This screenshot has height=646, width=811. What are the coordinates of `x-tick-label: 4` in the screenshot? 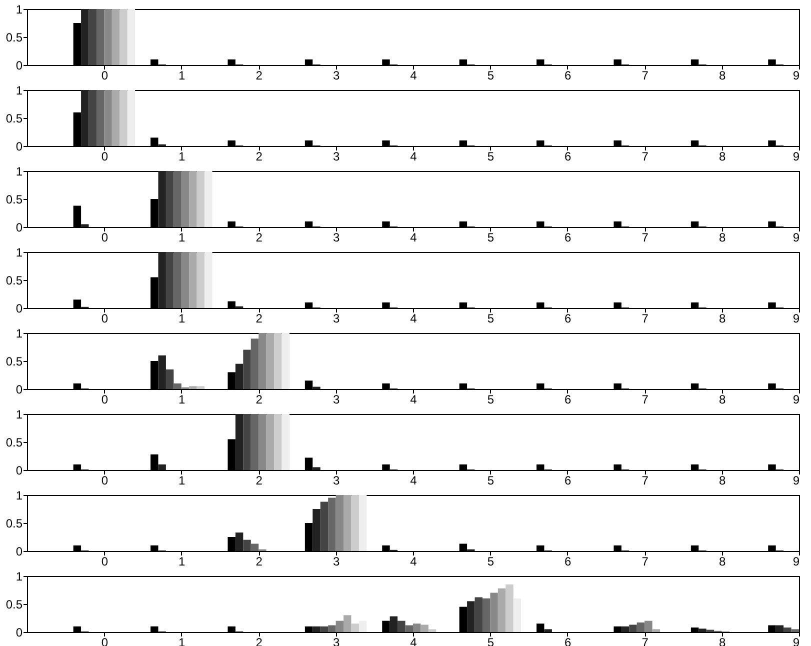 It's located at (414, 399).